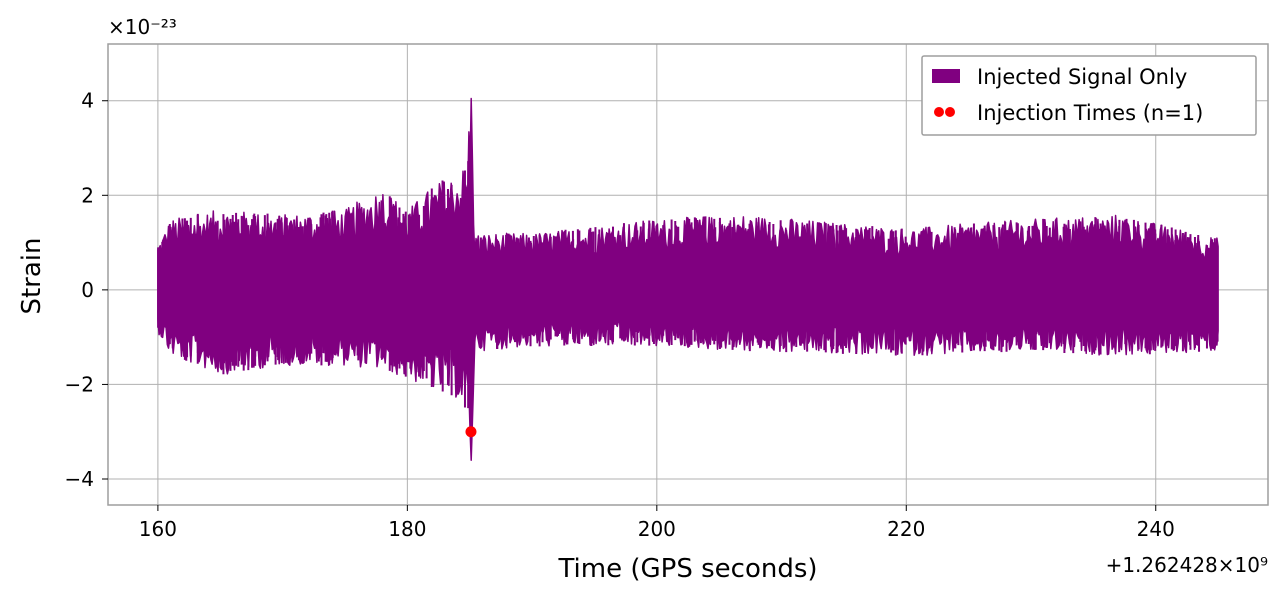 The width and height of the screenshot is (1284, 598). What do you see at coordinates (79, 479) in the screenshot?
I see `y-tick-label: −4` at bounding box center [79, 479].